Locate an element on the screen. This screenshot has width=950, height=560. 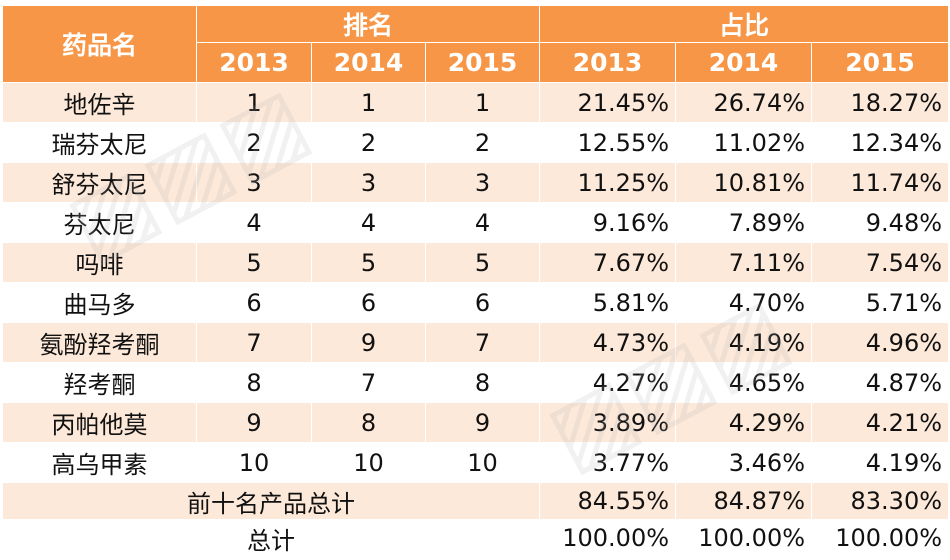
share-cell: 3.46% is located at coordinates (744, 462).